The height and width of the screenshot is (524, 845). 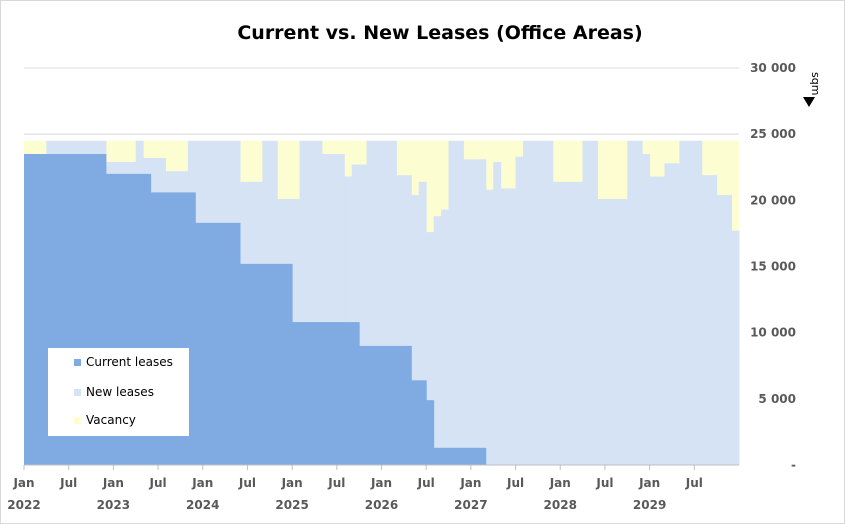 I want to click on x-tick-label-year: 2025, so click(x=291, y=505).